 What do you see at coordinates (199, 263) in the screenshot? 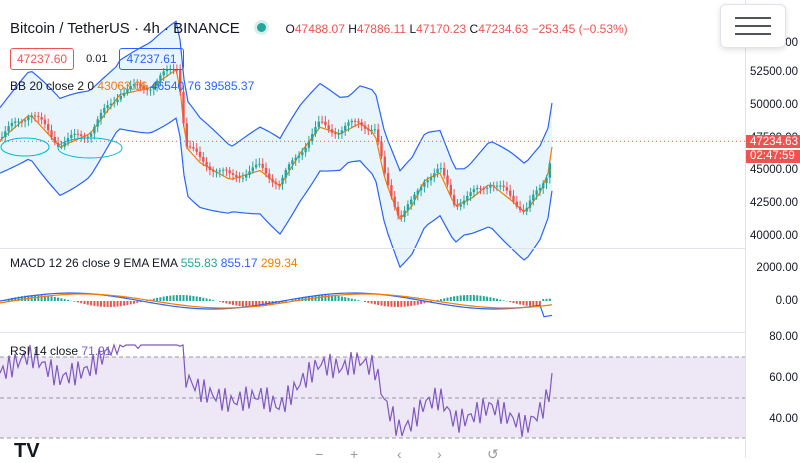
I see `macd-hist-value: 555.83` at bounding box center [199, 263].